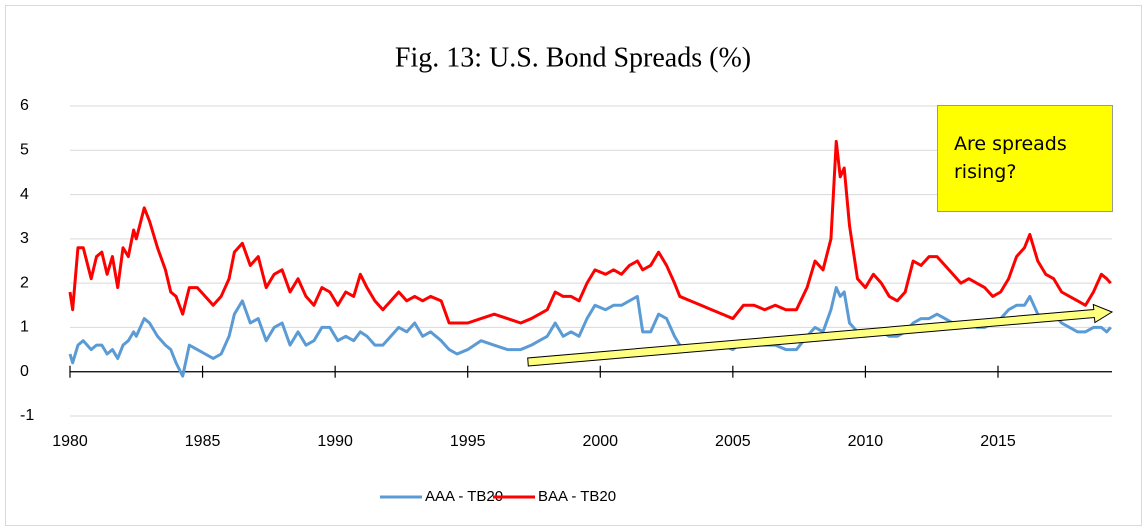 The width and height of the screenshot is (1147, 531). Describe the element at coordinates (1025, 158) in the screenshot. I see `annotation: Are spreads rising?` at that location.